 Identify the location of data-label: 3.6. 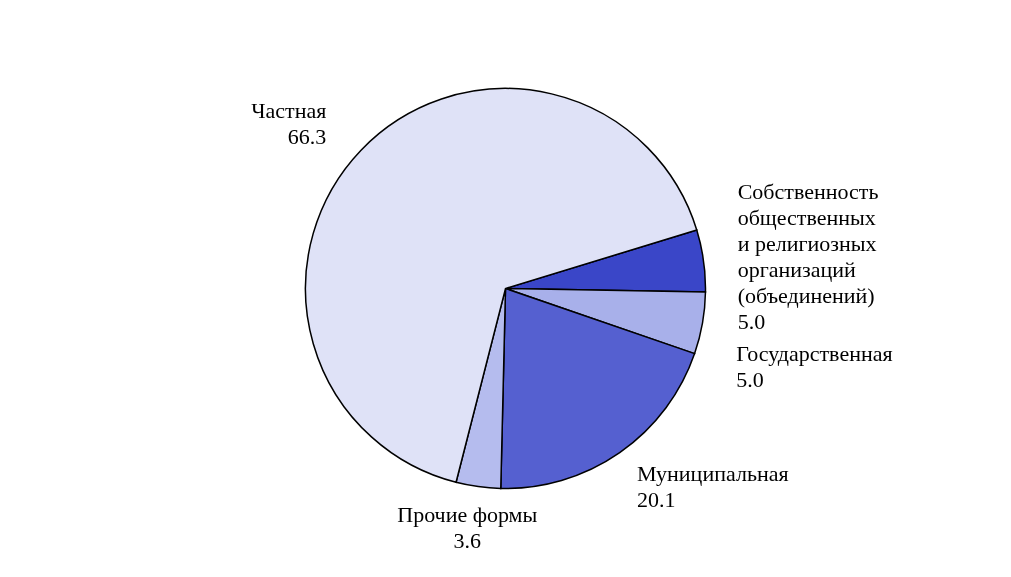
(467, 540).